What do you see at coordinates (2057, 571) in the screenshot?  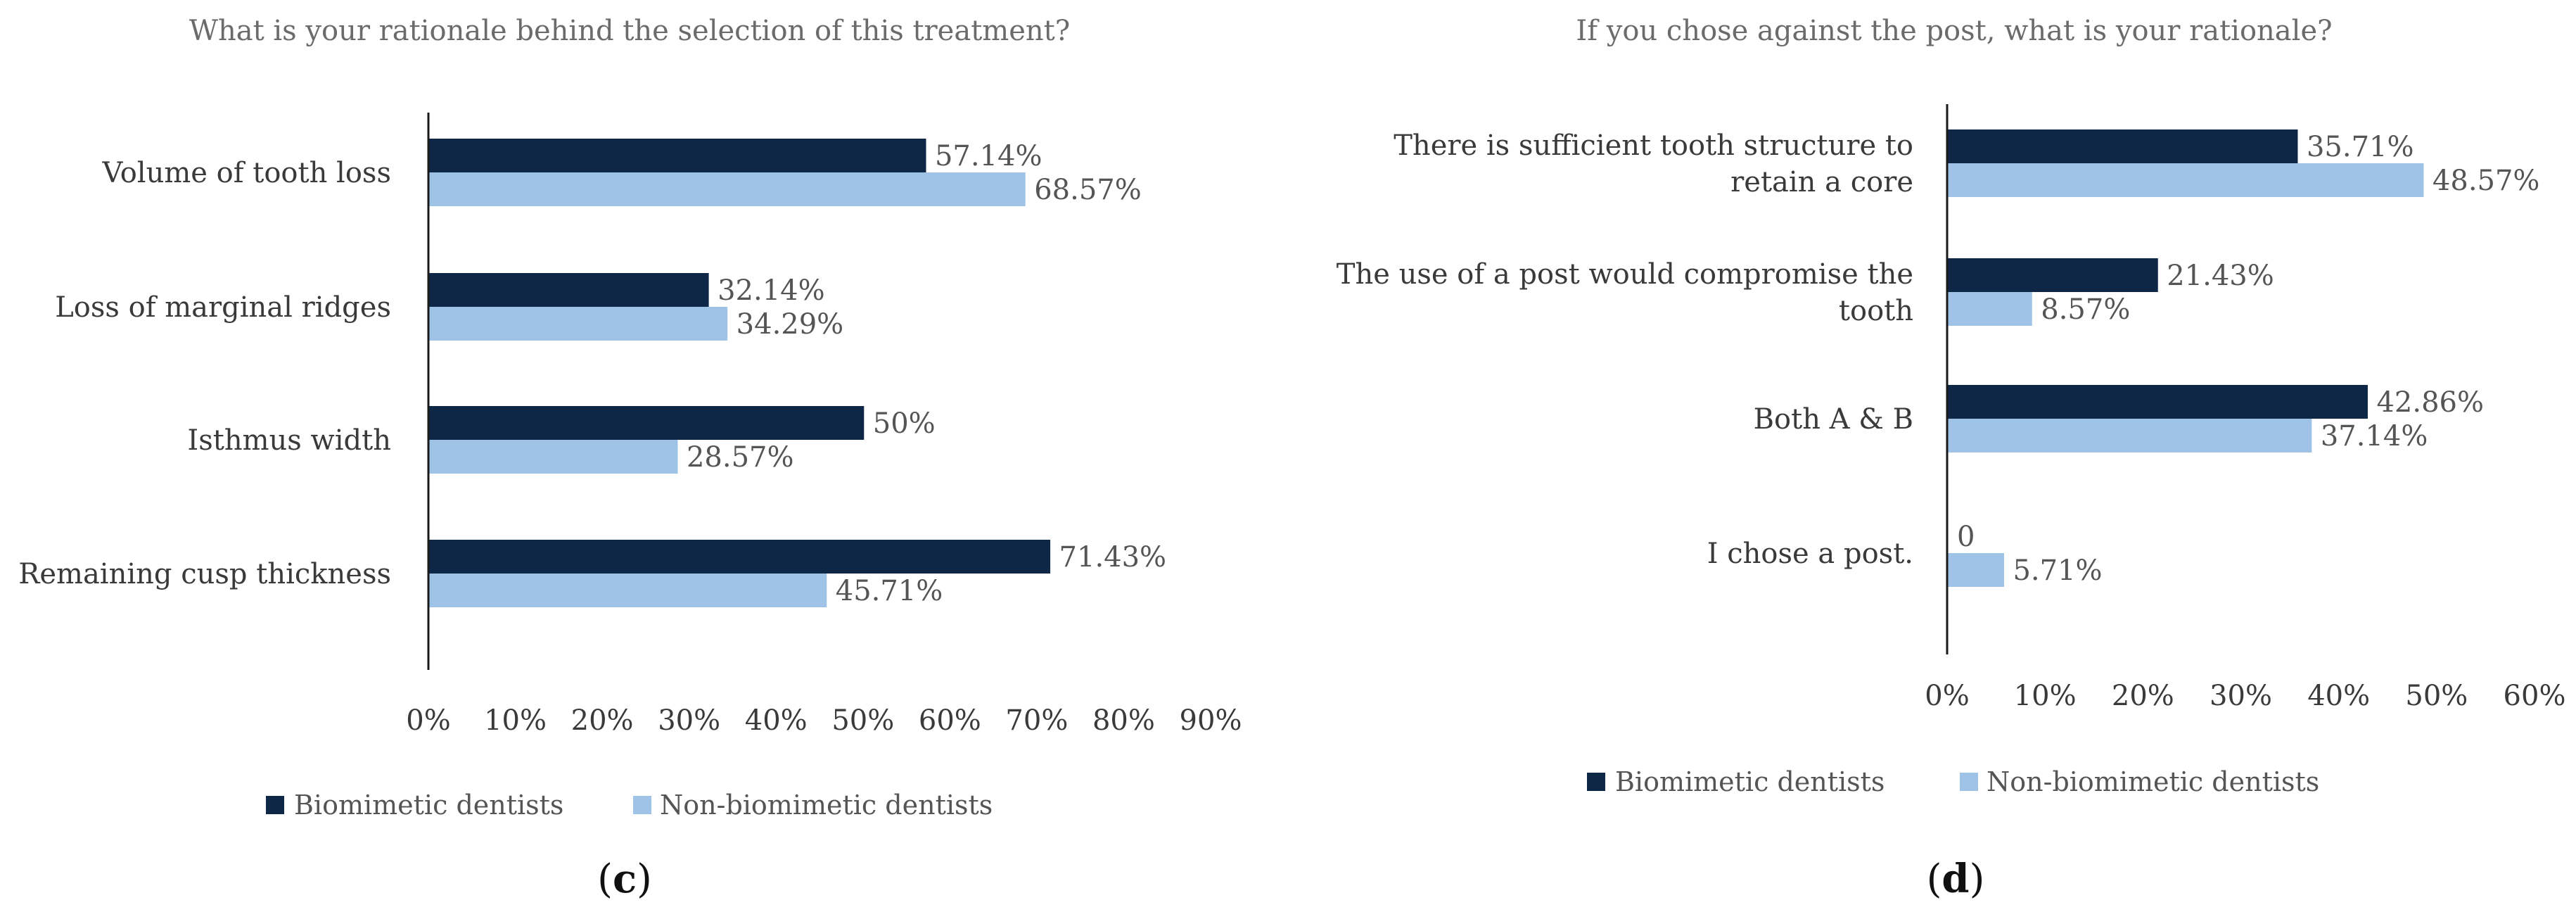 I see `data-label: 5.71%` at bounding box center [2057, 571].